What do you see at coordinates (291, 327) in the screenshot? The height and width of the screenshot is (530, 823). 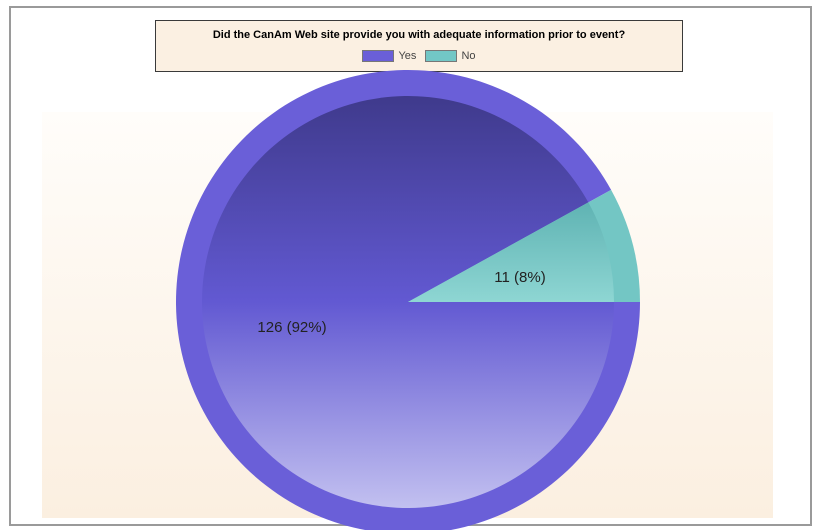 I see `slice-label-yes: 126 (92%)` at bounding box center [291, 327].